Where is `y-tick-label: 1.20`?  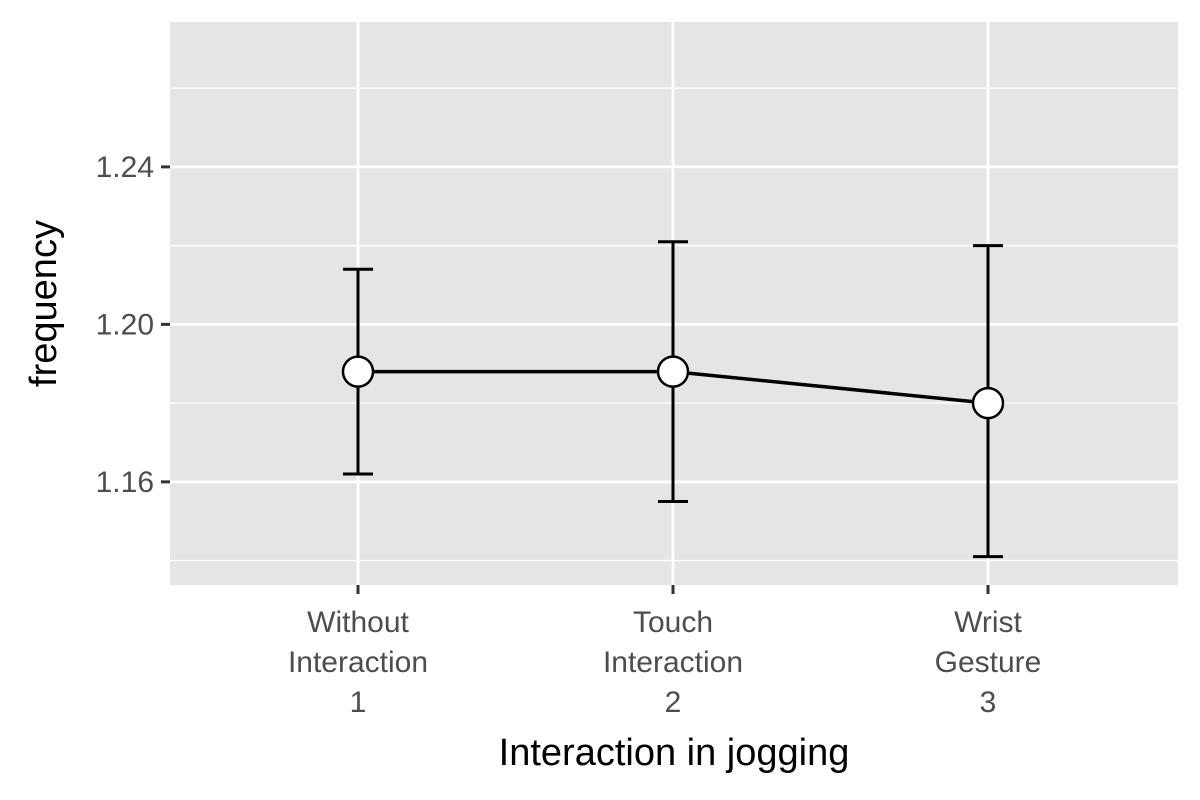
y-tick-label: 1.20 is located at coordinates (125, 324).